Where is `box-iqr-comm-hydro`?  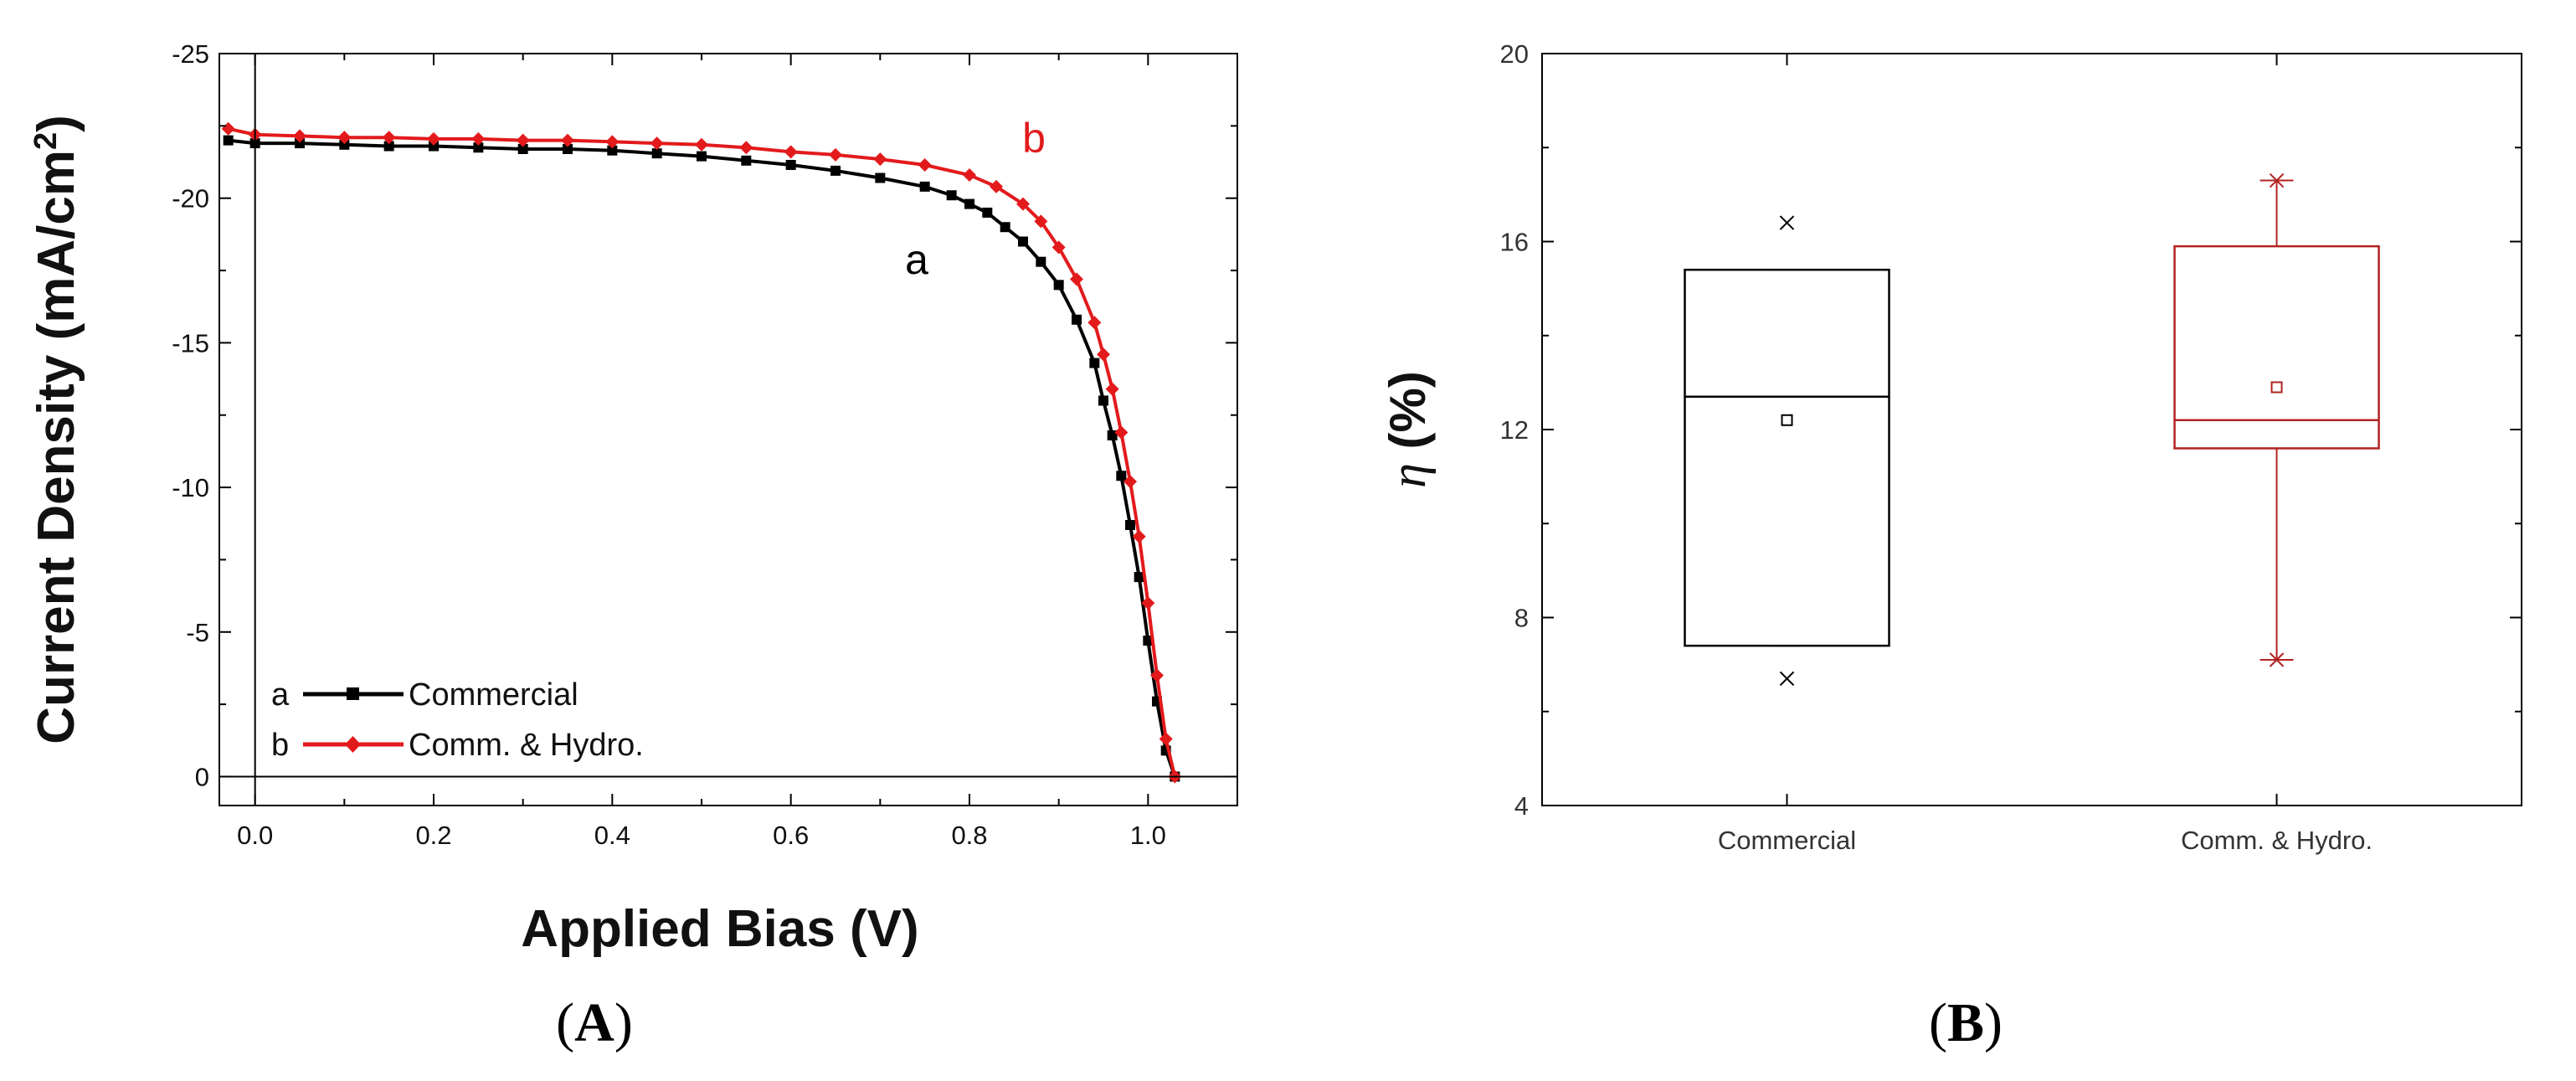
box-iqr-comm-hydro is located at coordinates (2277, 347).